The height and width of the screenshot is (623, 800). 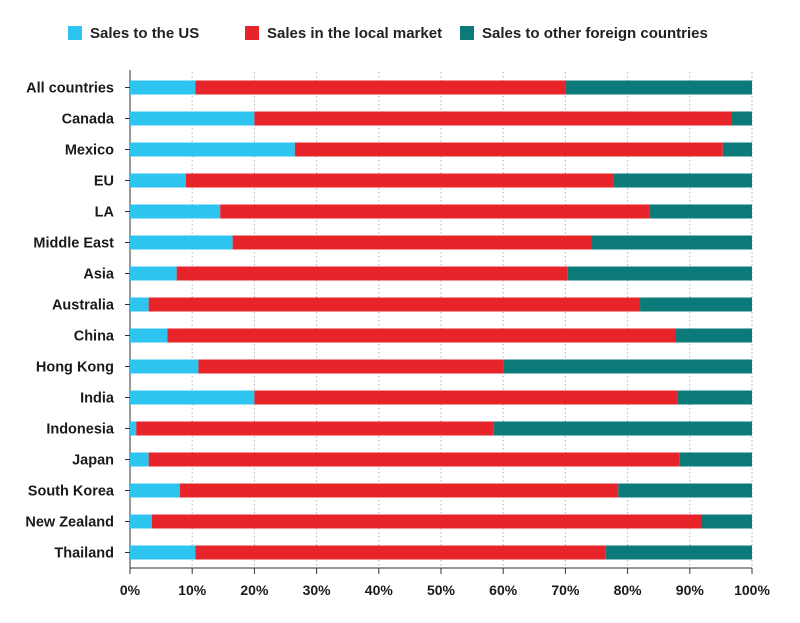 What do you see at coordinates (84, 554) in the screenshot?
I see `category-label: Thailand` at bounding box center [84, 554].